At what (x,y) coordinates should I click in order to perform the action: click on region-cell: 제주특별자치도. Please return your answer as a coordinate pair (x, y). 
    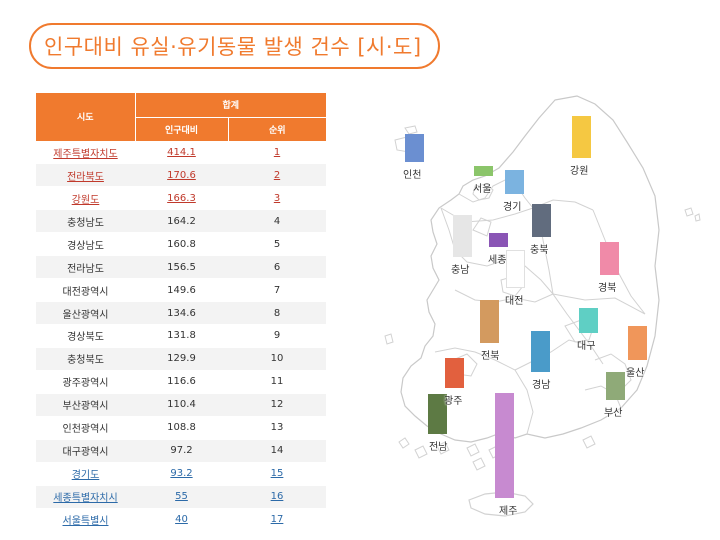
    Looking at the image, I should click on (85, 153).